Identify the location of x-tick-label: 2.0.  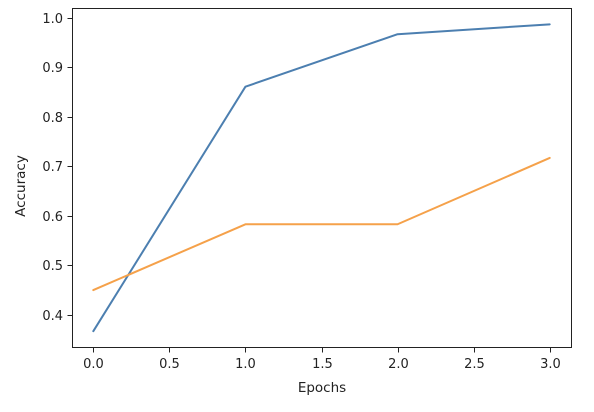
(398, 364).